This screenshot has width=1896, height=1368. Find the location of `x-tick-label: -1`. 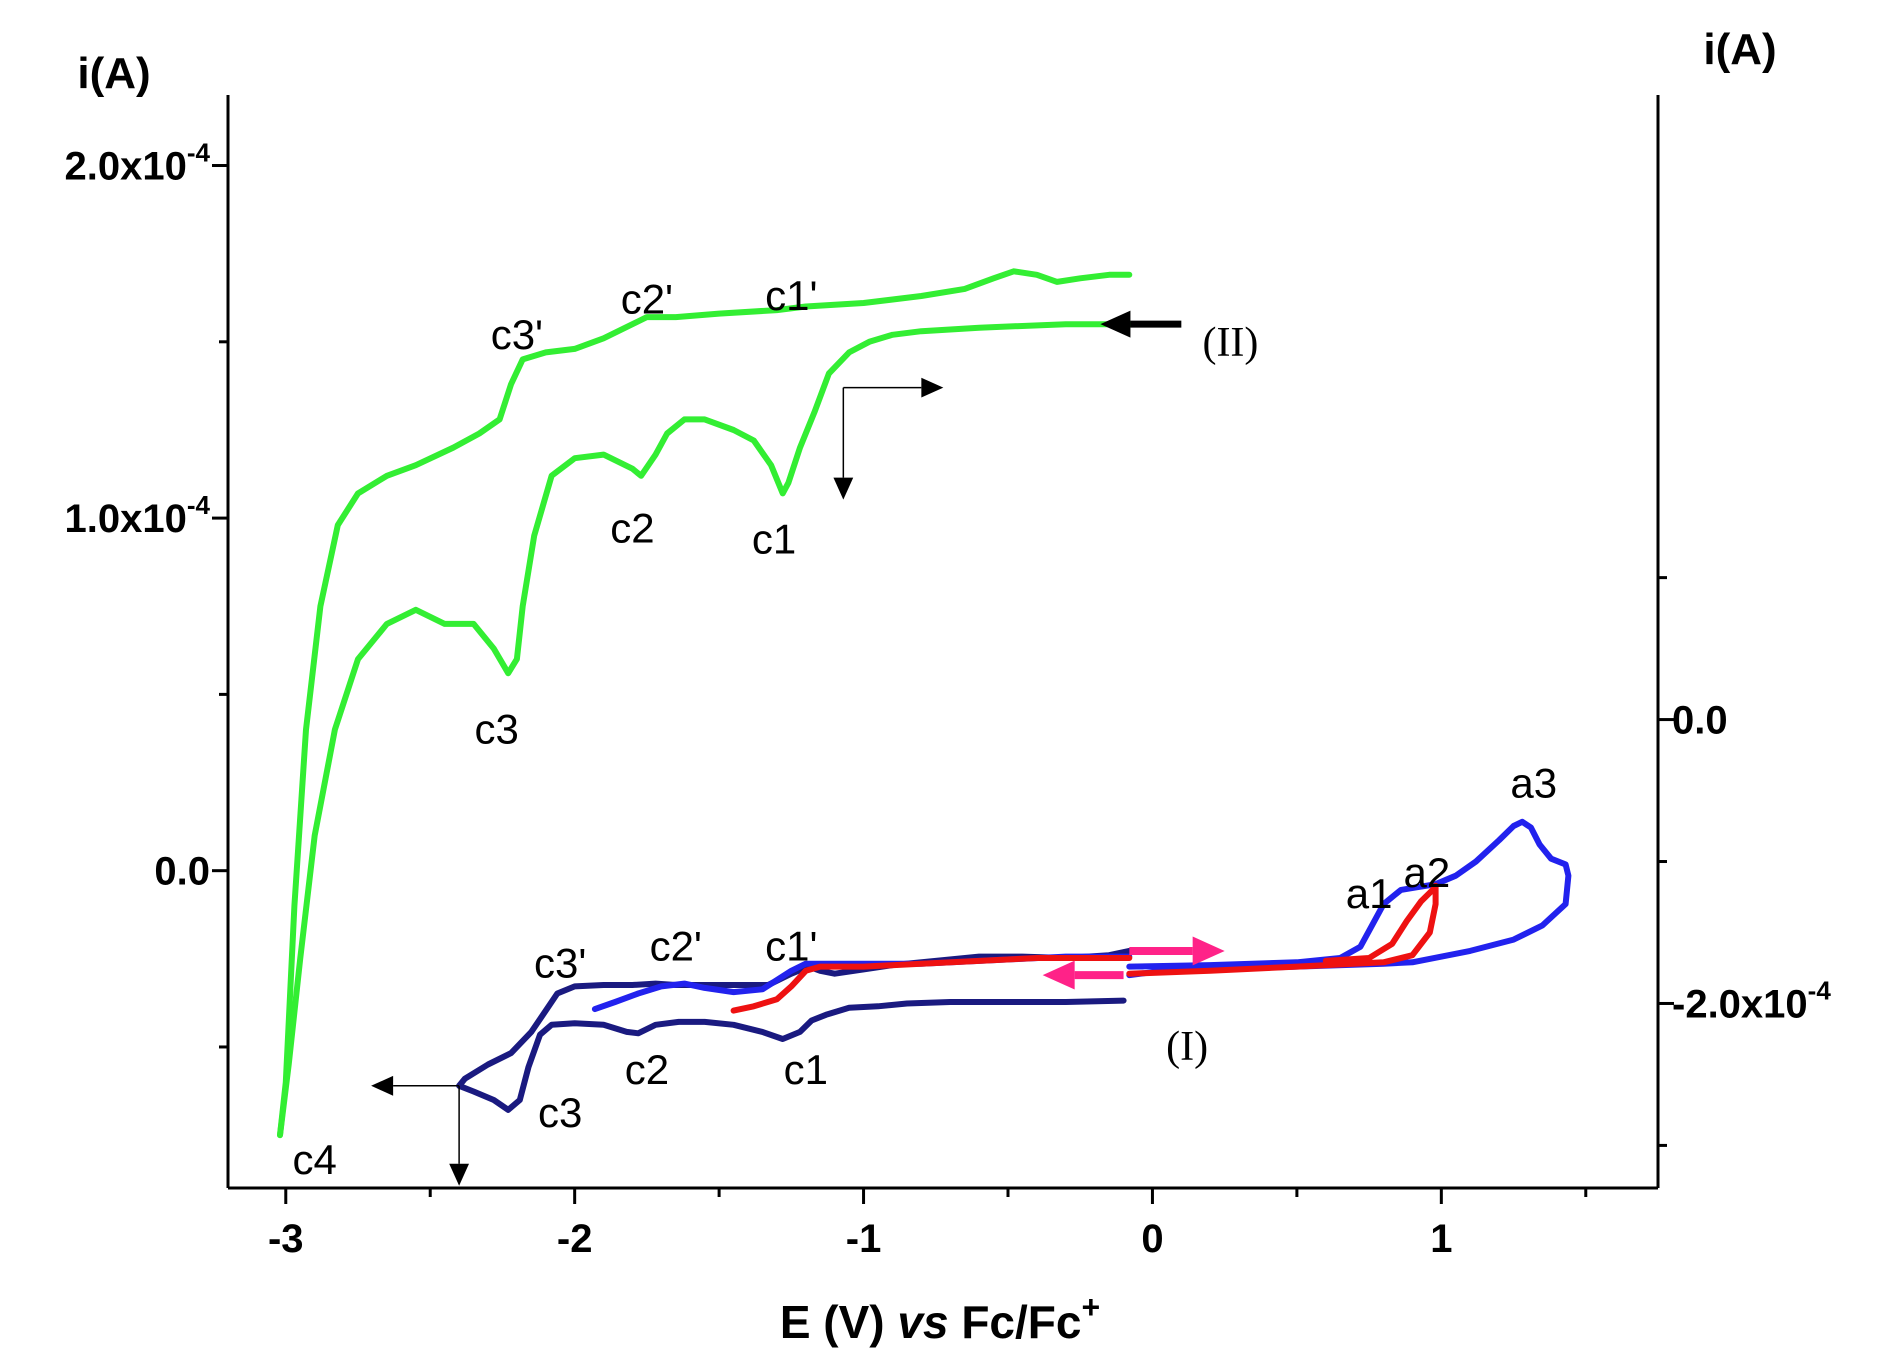

x-tick-label: -1 is located at coordinates (864, 1239).